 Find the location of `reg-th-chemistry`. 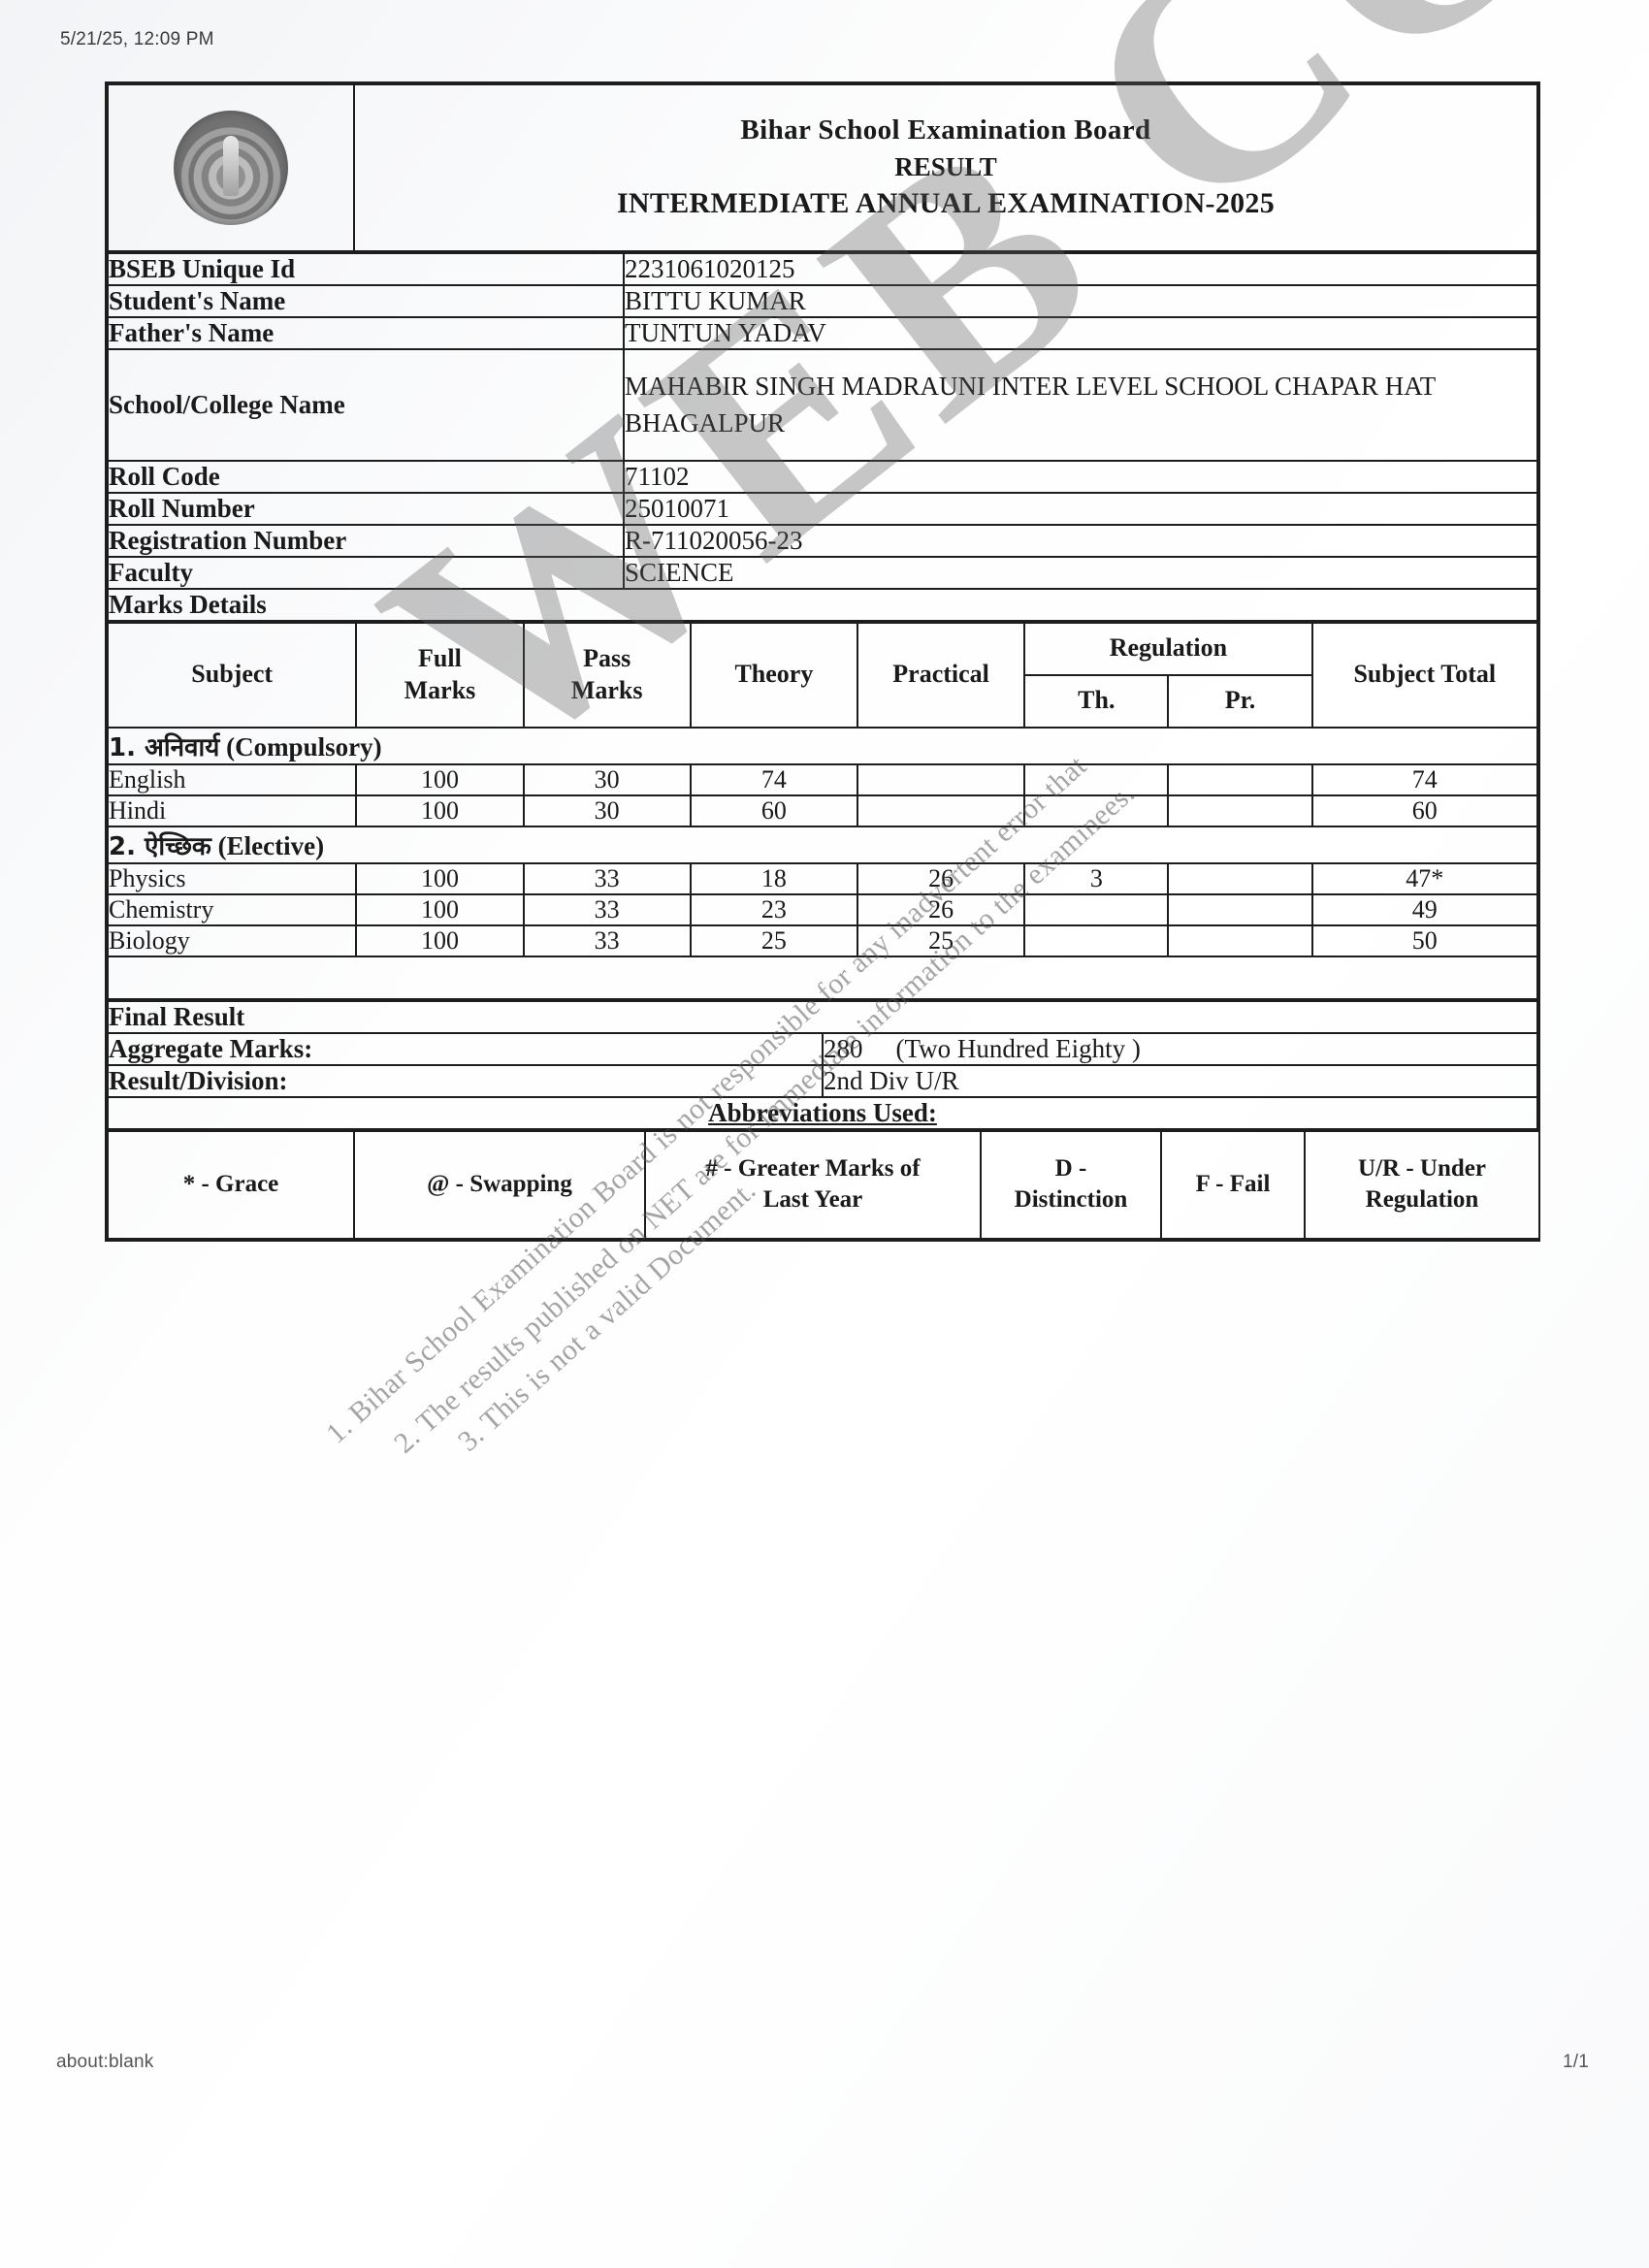

reg-th-chemistry is located at coordinates (1096, 909).